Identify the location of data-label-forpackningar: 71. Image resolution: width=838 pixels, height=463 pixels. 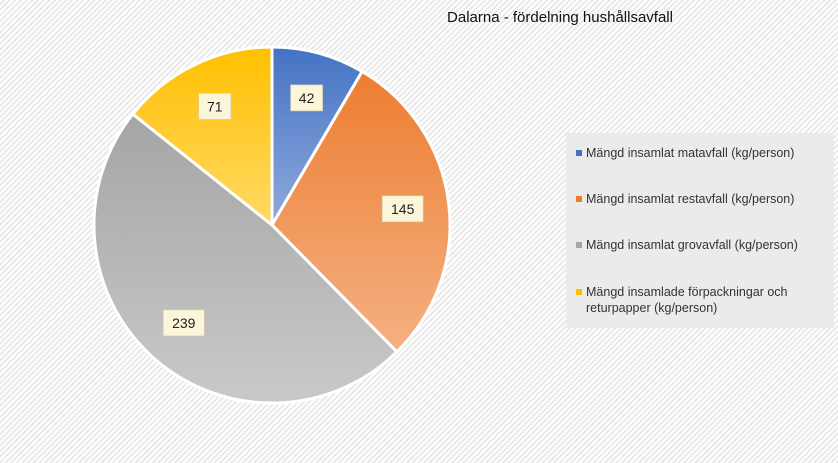
(215, 106).